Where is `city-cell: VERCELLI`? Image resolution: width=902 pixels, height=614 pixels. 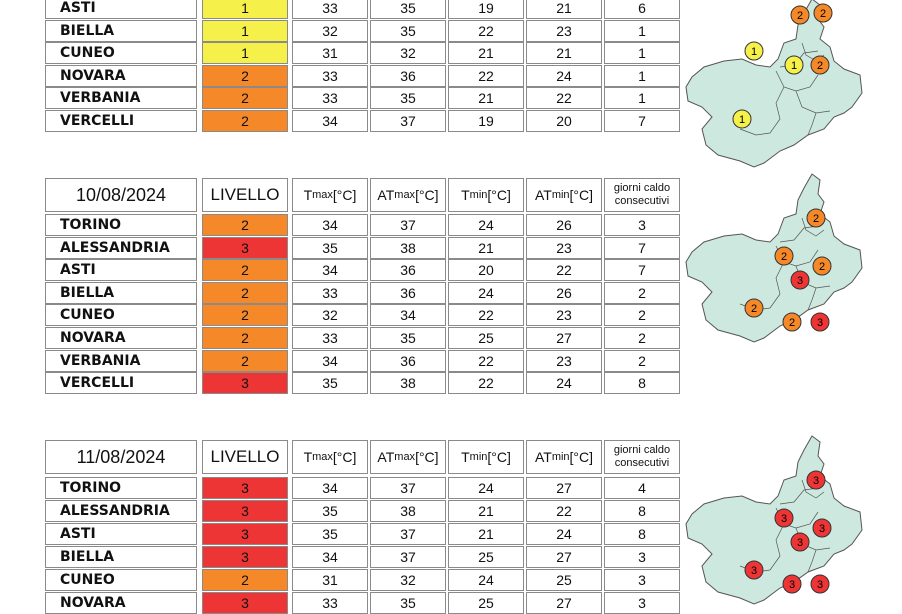 city-cell: VERCELLI is located at coordinates (121, 383).